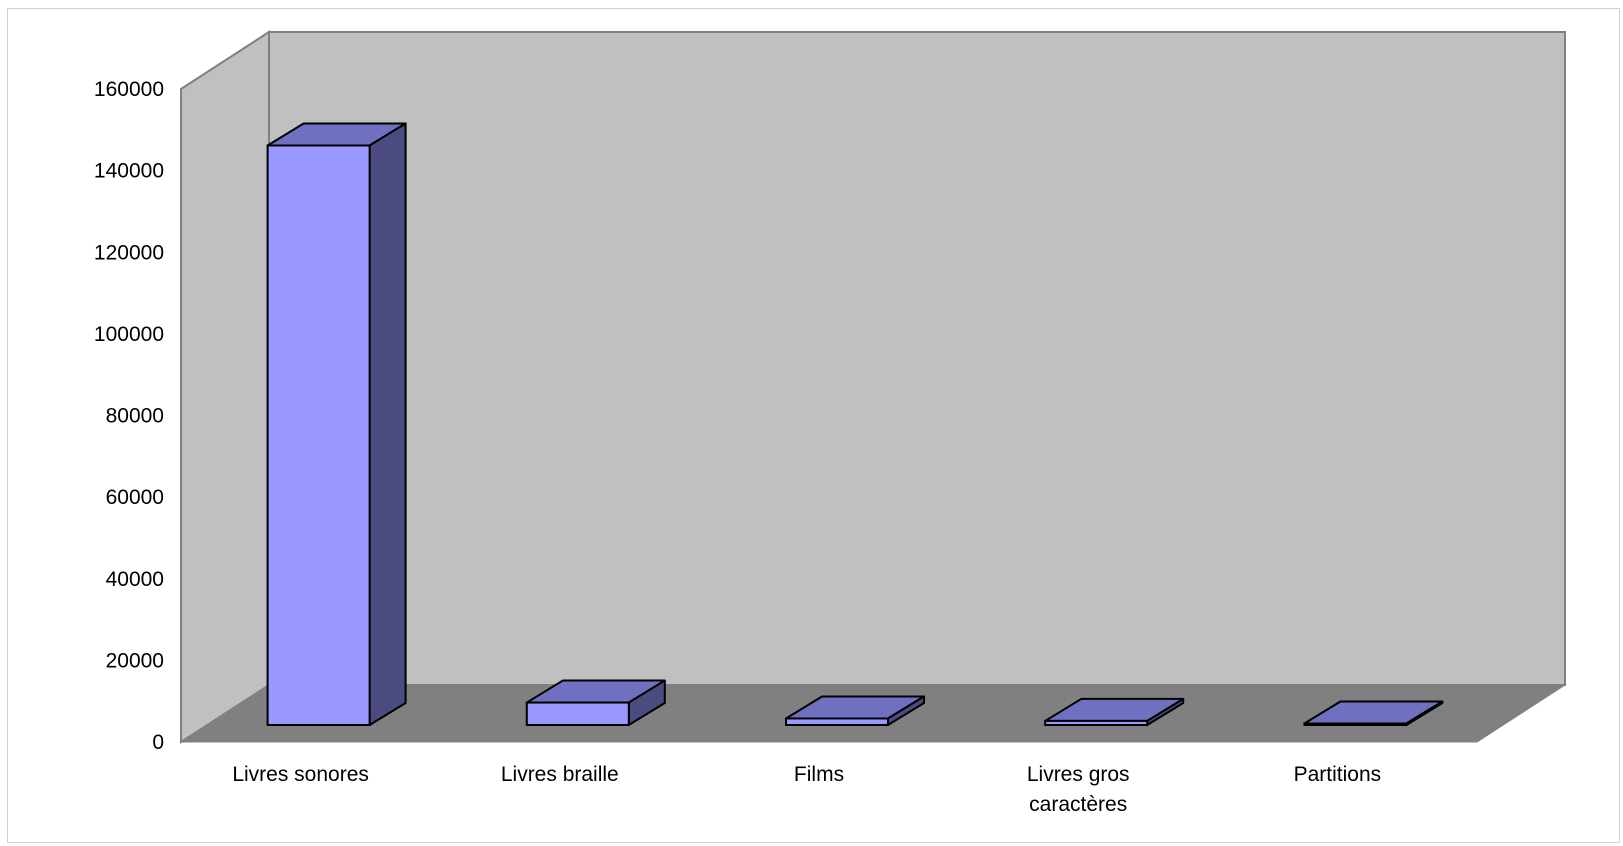  What do you see at coordinates (135, 660) in the screenshot?
I see `y-tick-label: 20000` at bounding box center [135, 660].